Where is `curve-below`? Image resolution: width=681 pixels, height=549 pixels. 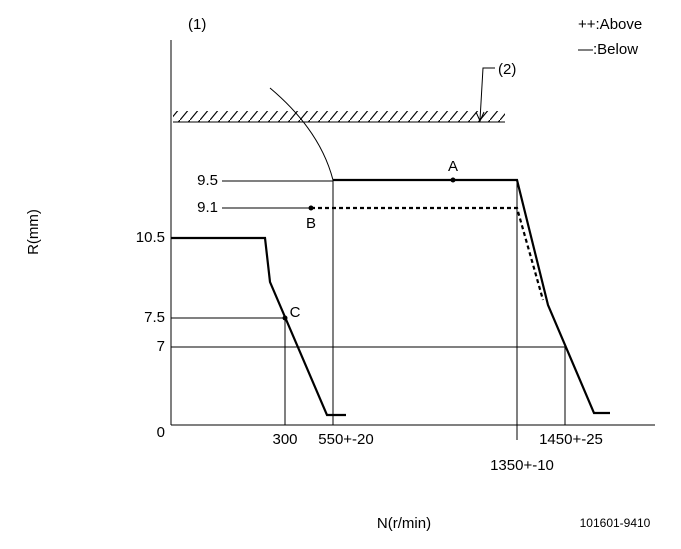
curve-below is located at coordinates (428, 253).